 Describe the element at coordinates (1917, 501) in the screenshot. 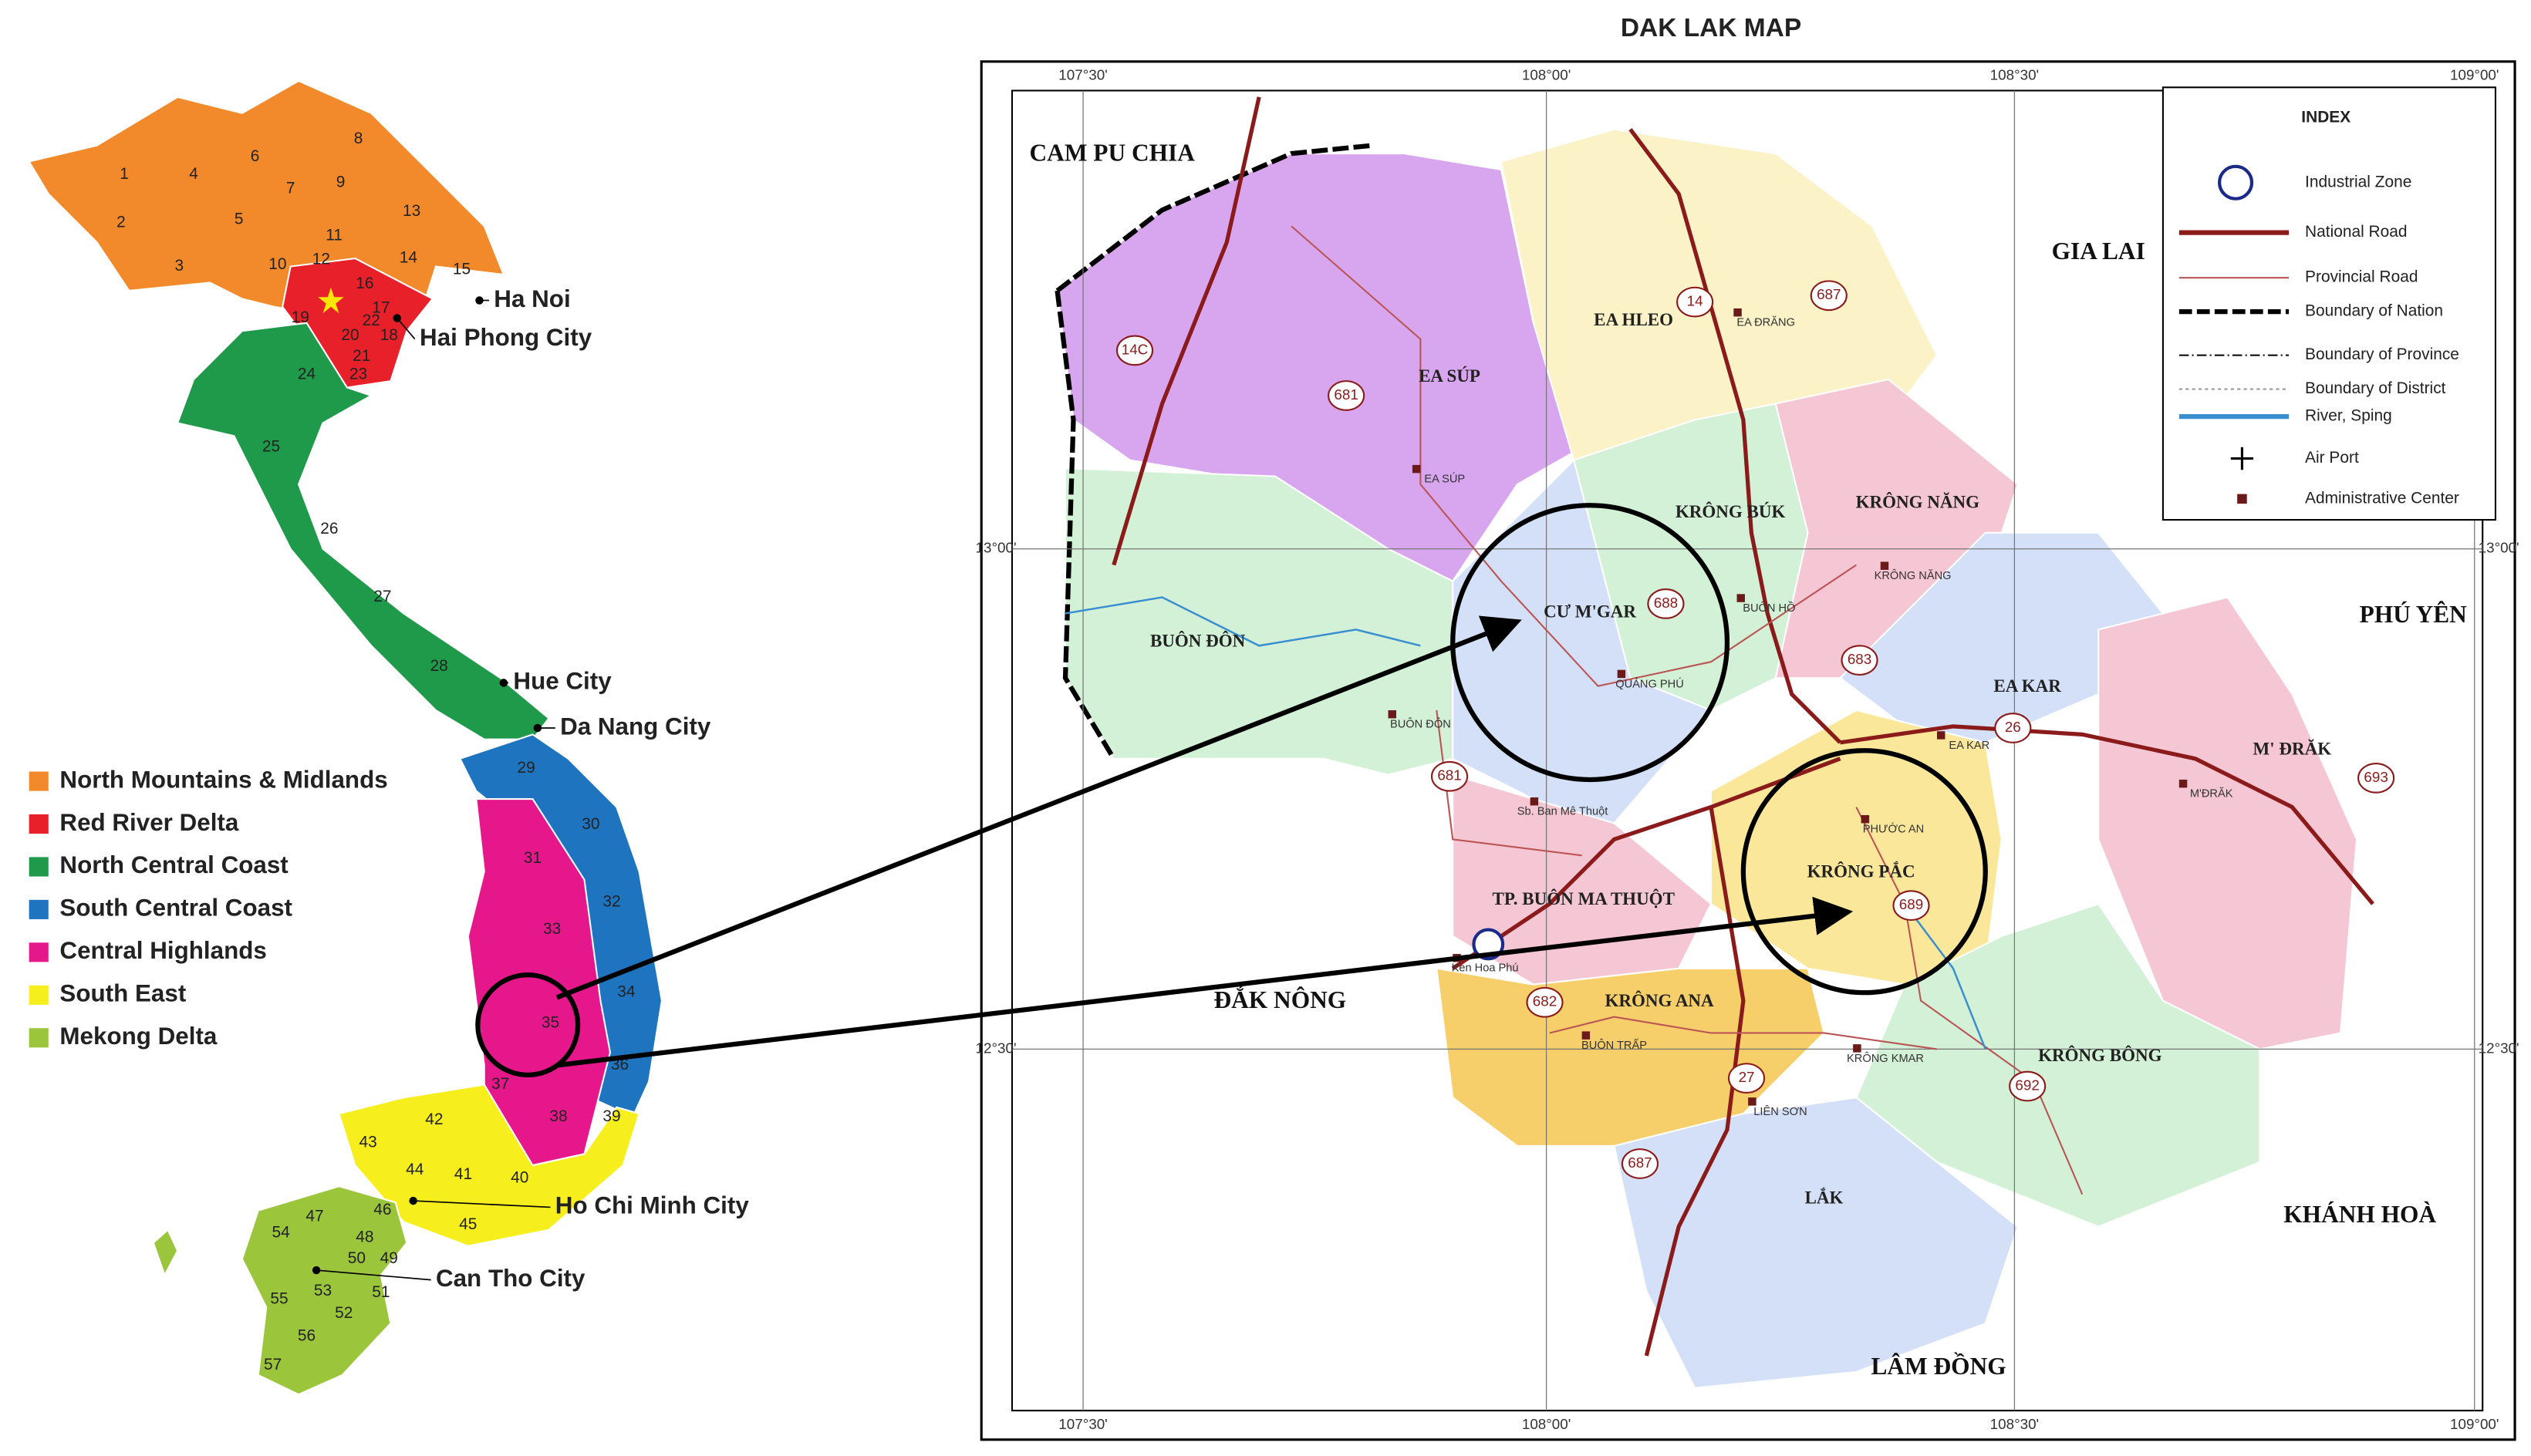

I see `district-label: KRÔNG NĂNG` at that location.